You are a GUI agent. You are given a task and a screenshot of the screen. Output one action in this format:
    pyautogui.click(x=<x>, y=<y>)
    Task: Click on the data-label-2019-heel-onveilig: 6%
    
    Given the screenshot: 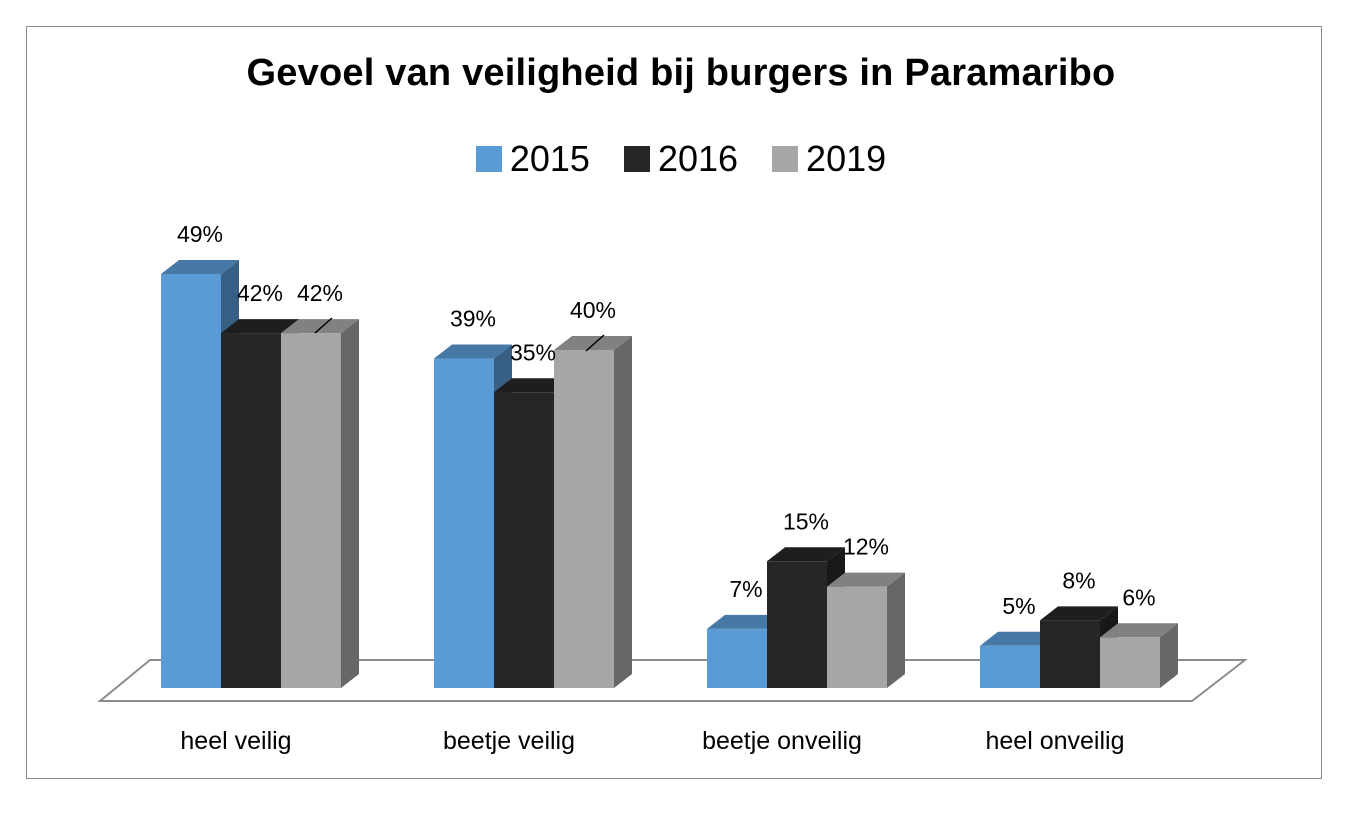 What is the action you would take?
    pyautogui.click(x=1138, y=597)
    